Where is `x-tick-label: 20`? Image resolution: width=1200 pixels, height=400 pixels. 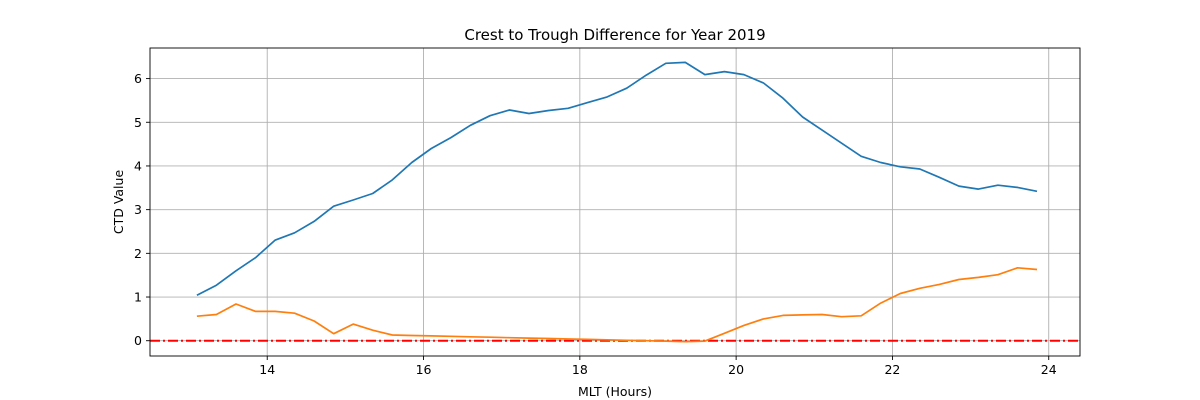
x-tick-label: 20 is located at coordinates (736, 369).